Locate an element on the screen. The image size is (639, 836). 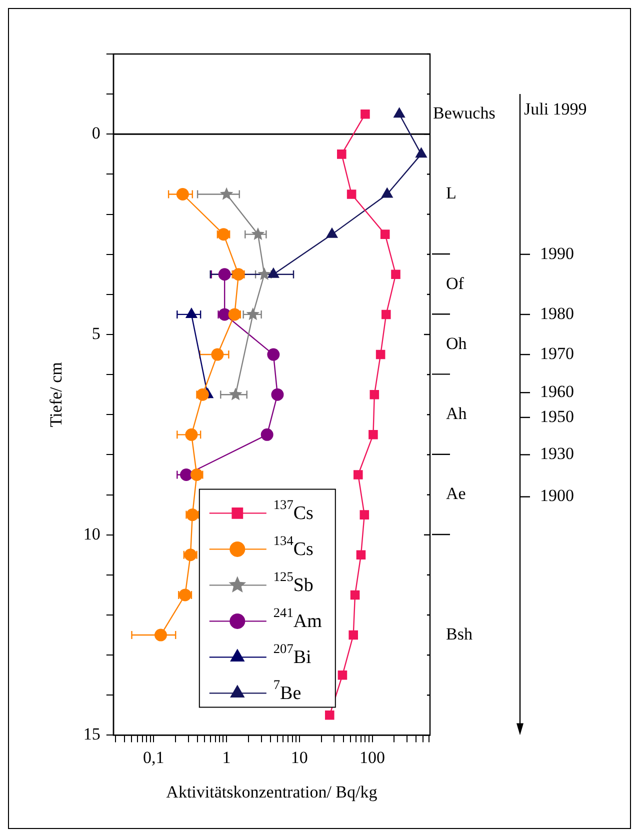
text: Of is located at coordinates (455, 283).